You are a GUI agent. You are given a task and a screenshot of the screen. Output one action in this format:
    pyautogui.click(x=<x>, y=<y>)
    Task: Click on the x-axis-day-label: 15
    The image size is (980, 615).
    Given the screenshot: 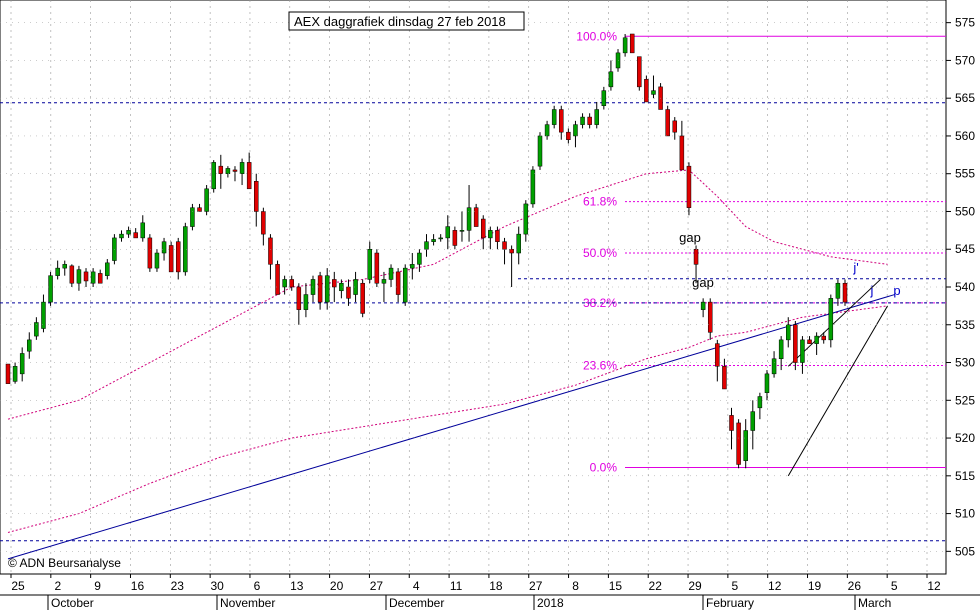 What is the action you would take?
    pyautogui.click(x=616, y=586)
    